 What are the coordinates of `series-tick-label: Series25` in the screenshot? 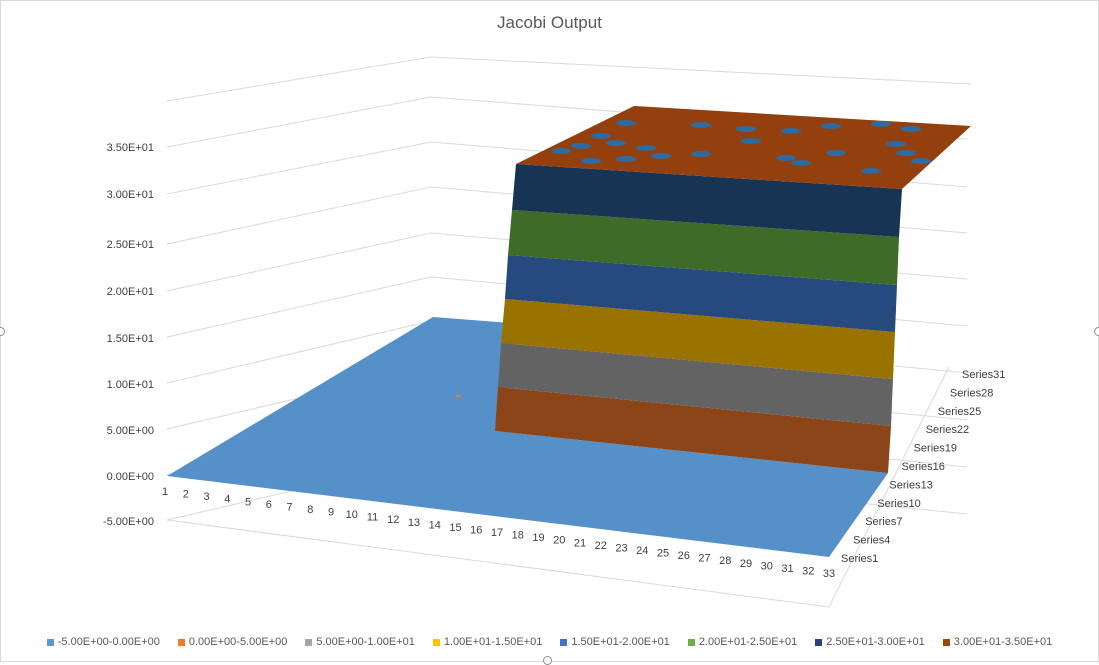 It's located at (959, 412).